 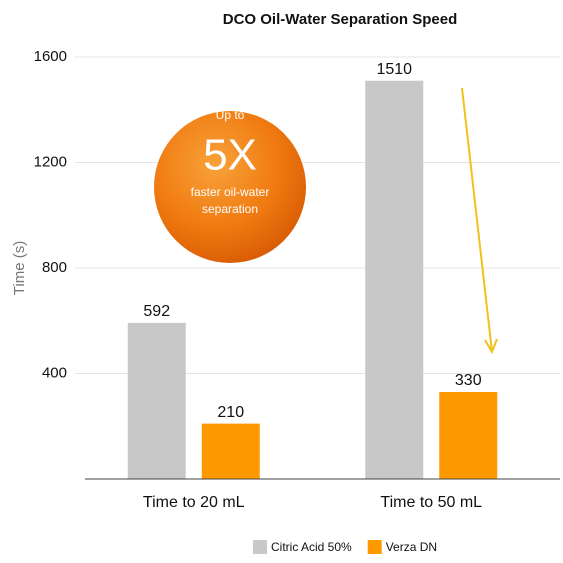 What do you see at coordinates (230, 115) in the screenshot?
I see `callout-text: Up to` at bounding box center [230, 115].